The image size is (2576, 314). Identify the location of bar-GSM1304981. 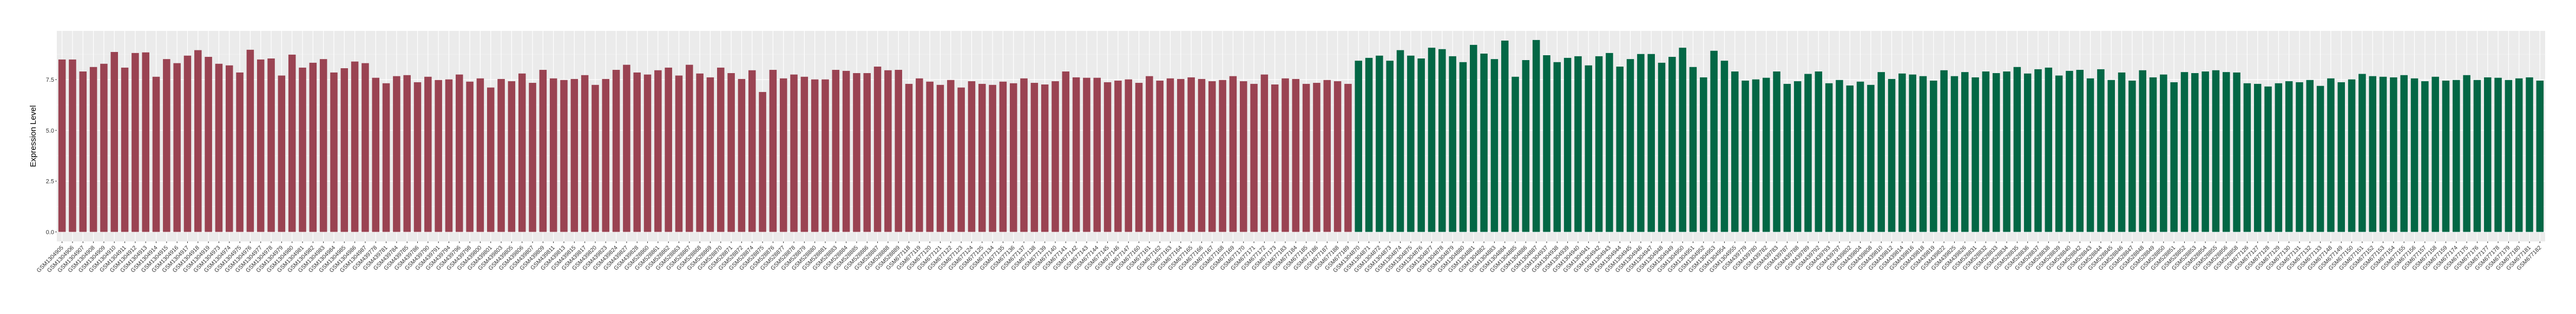
(302, 149).